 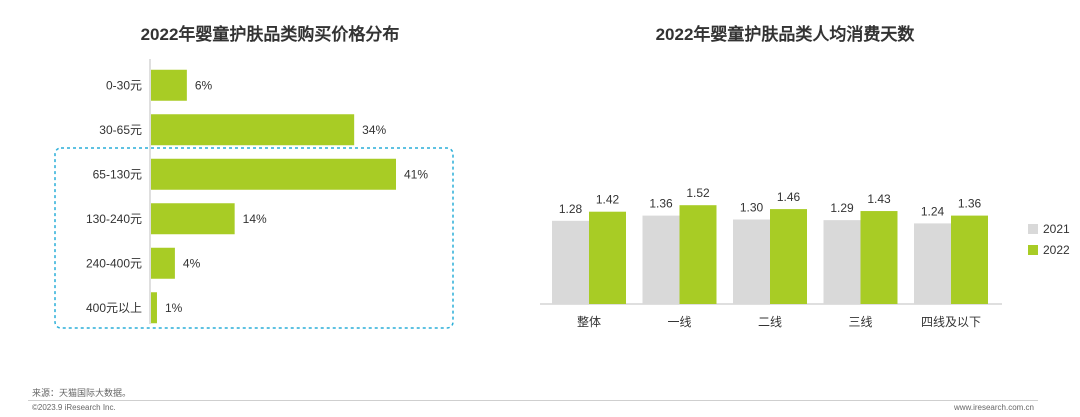 I want to click on category-label: 三线, so click(x=860, y=322).